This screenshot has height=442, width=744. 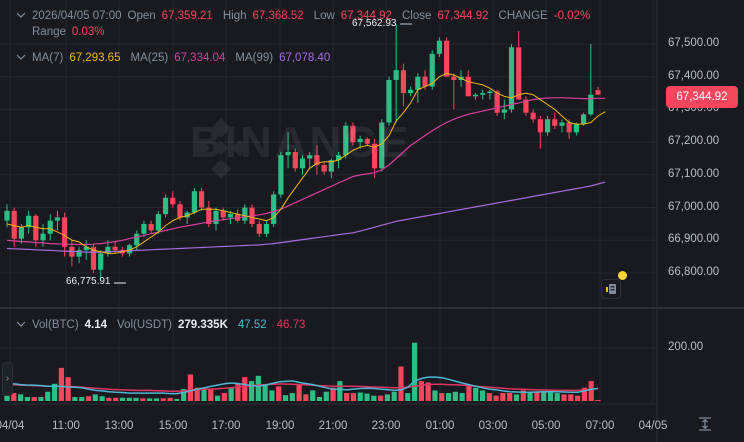 What do you see at coordinates (523, 16) in the screenshot?
I see `change-label: CHANGE` at bounding box center [523, 16].